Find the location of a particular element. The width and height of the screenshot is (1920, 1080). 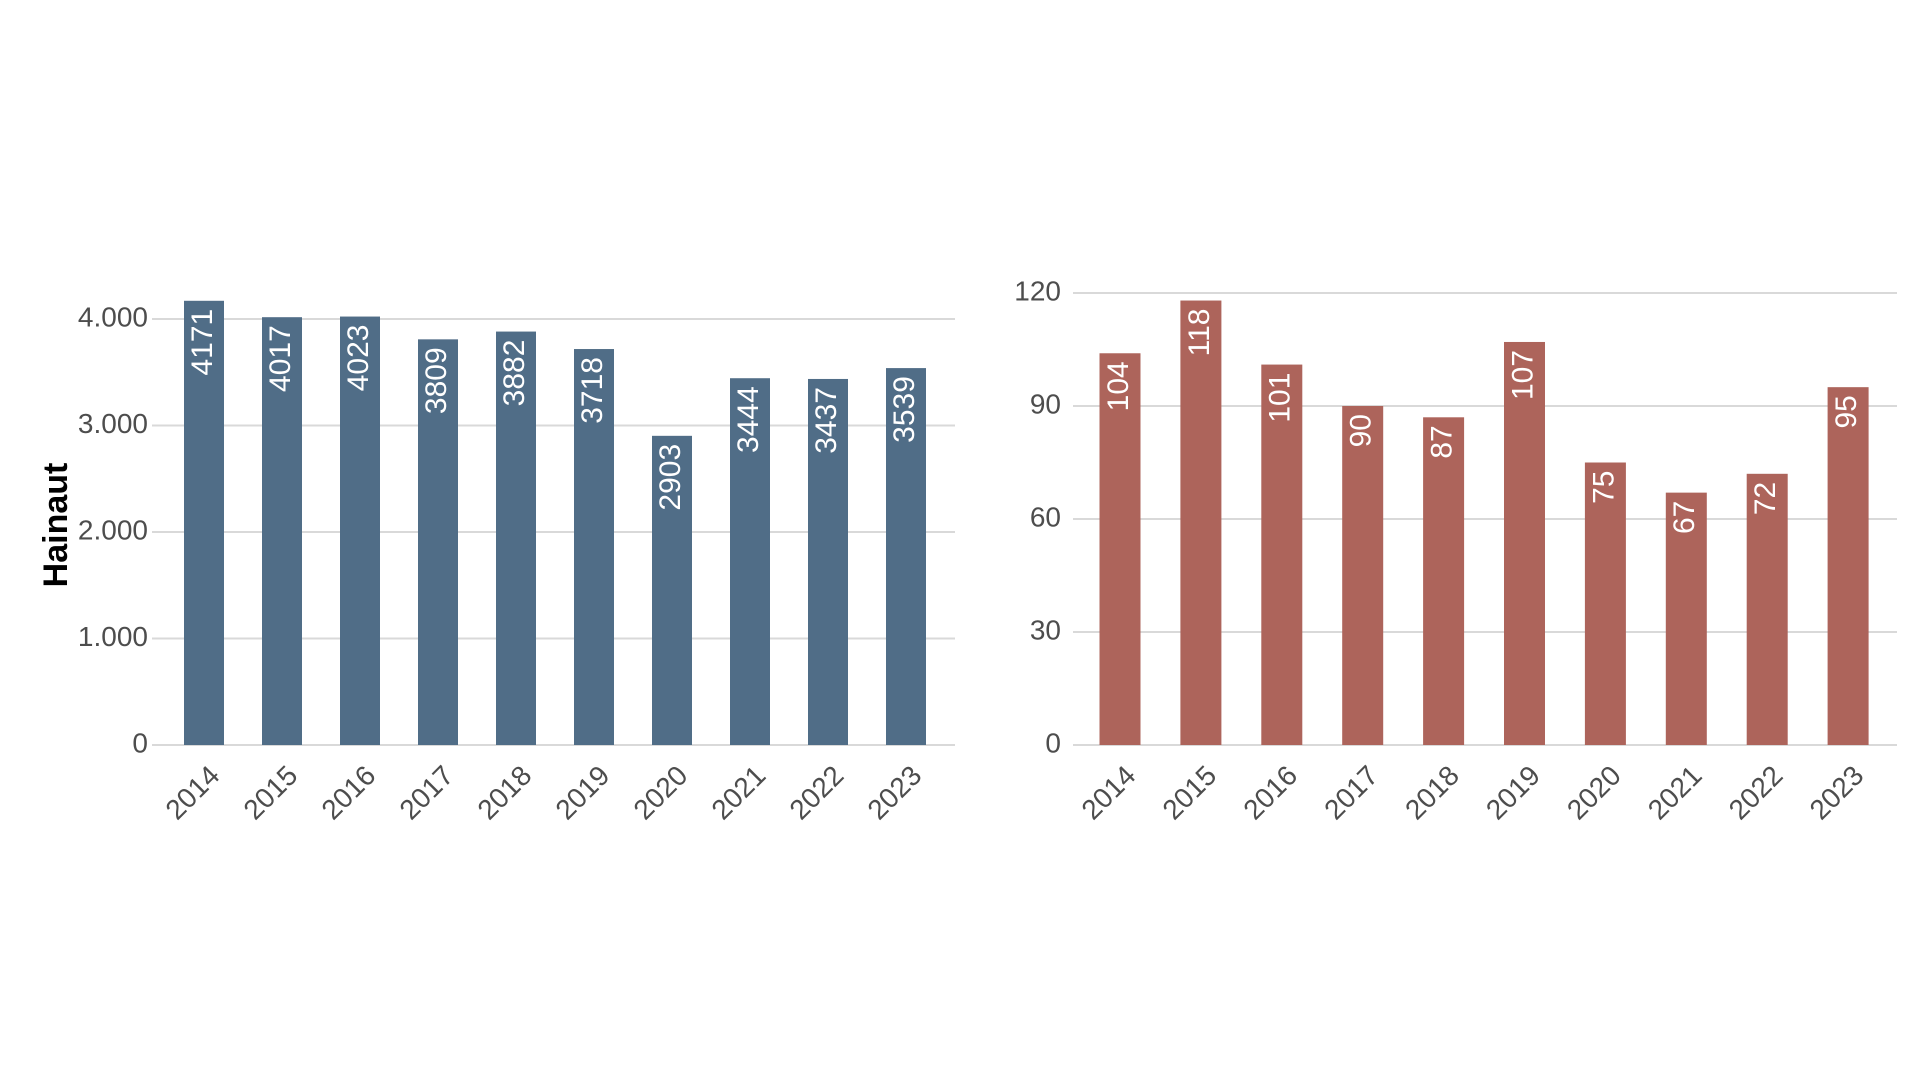

y-tick-label: 60 is located at coordinates (1045, 516).